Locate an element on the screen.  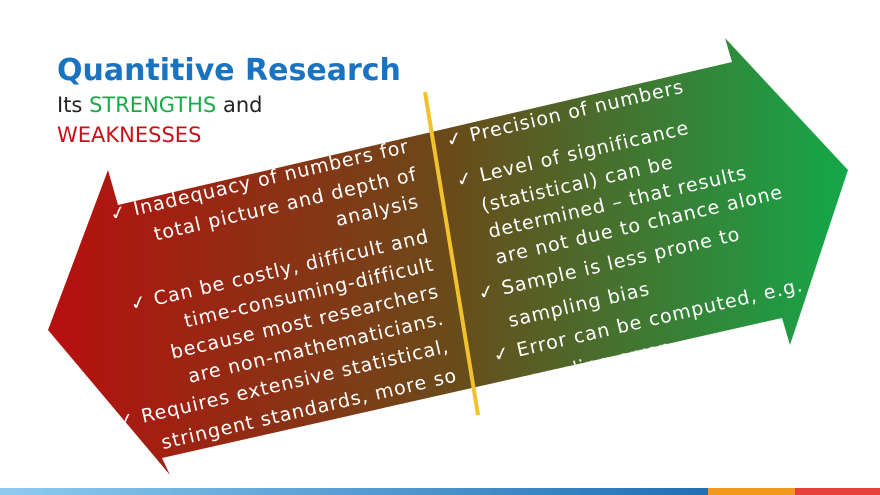
divider is located at coordinates (451, 253).